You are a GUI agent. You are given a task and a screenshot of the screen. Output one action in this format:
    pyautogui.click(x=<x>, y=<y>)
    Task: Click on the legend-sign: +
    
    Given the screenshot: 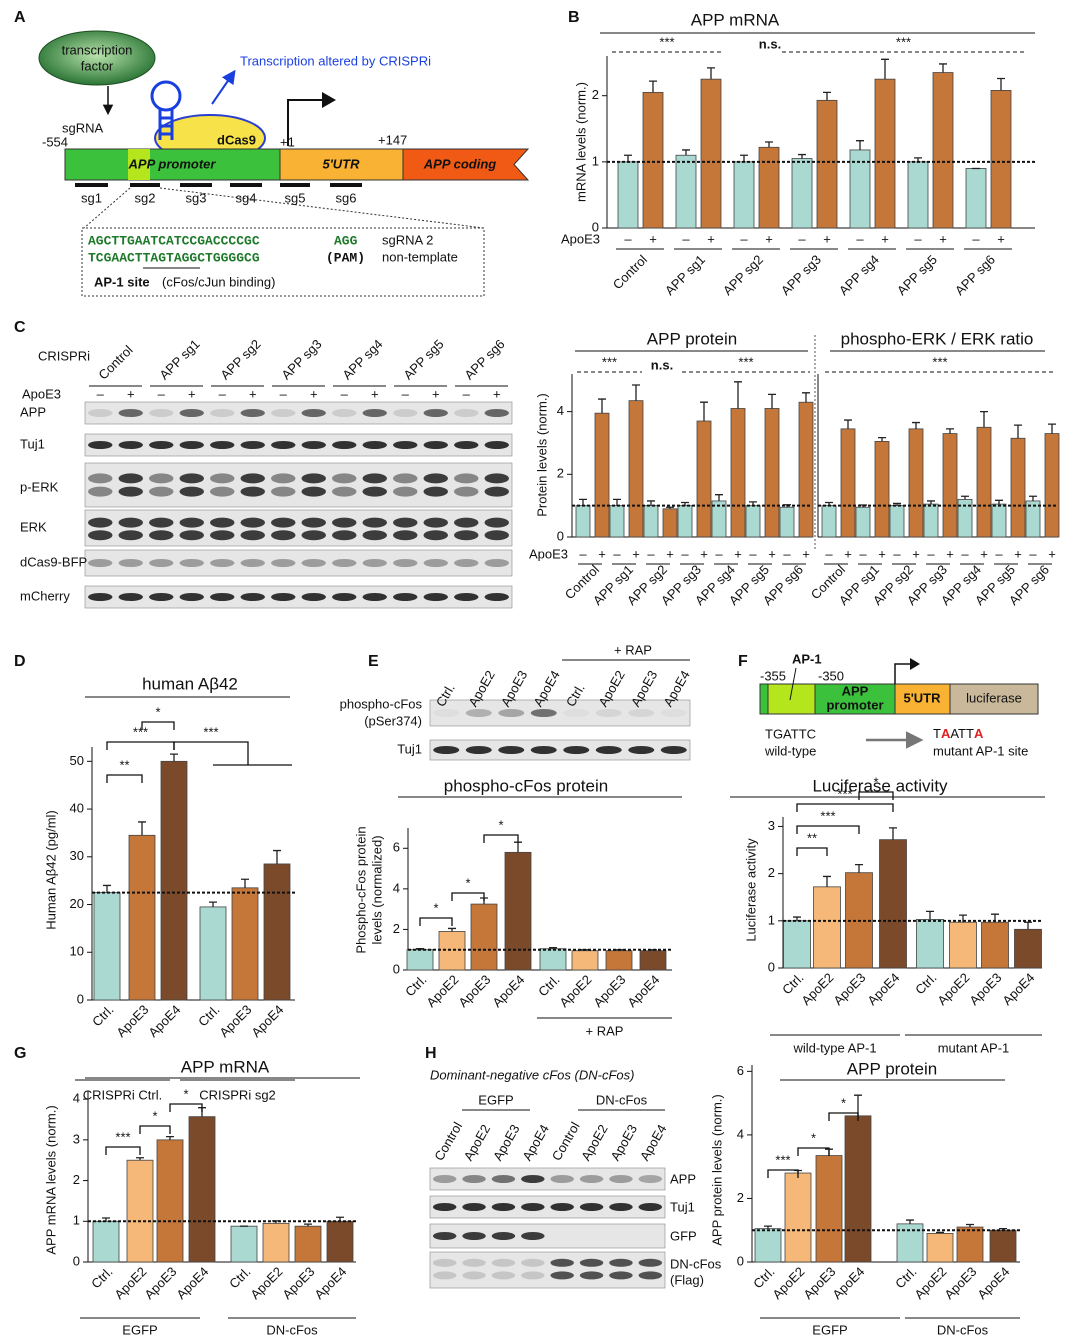 What is the action you would take?
    pyautogui.click(x=772, y=553)
    